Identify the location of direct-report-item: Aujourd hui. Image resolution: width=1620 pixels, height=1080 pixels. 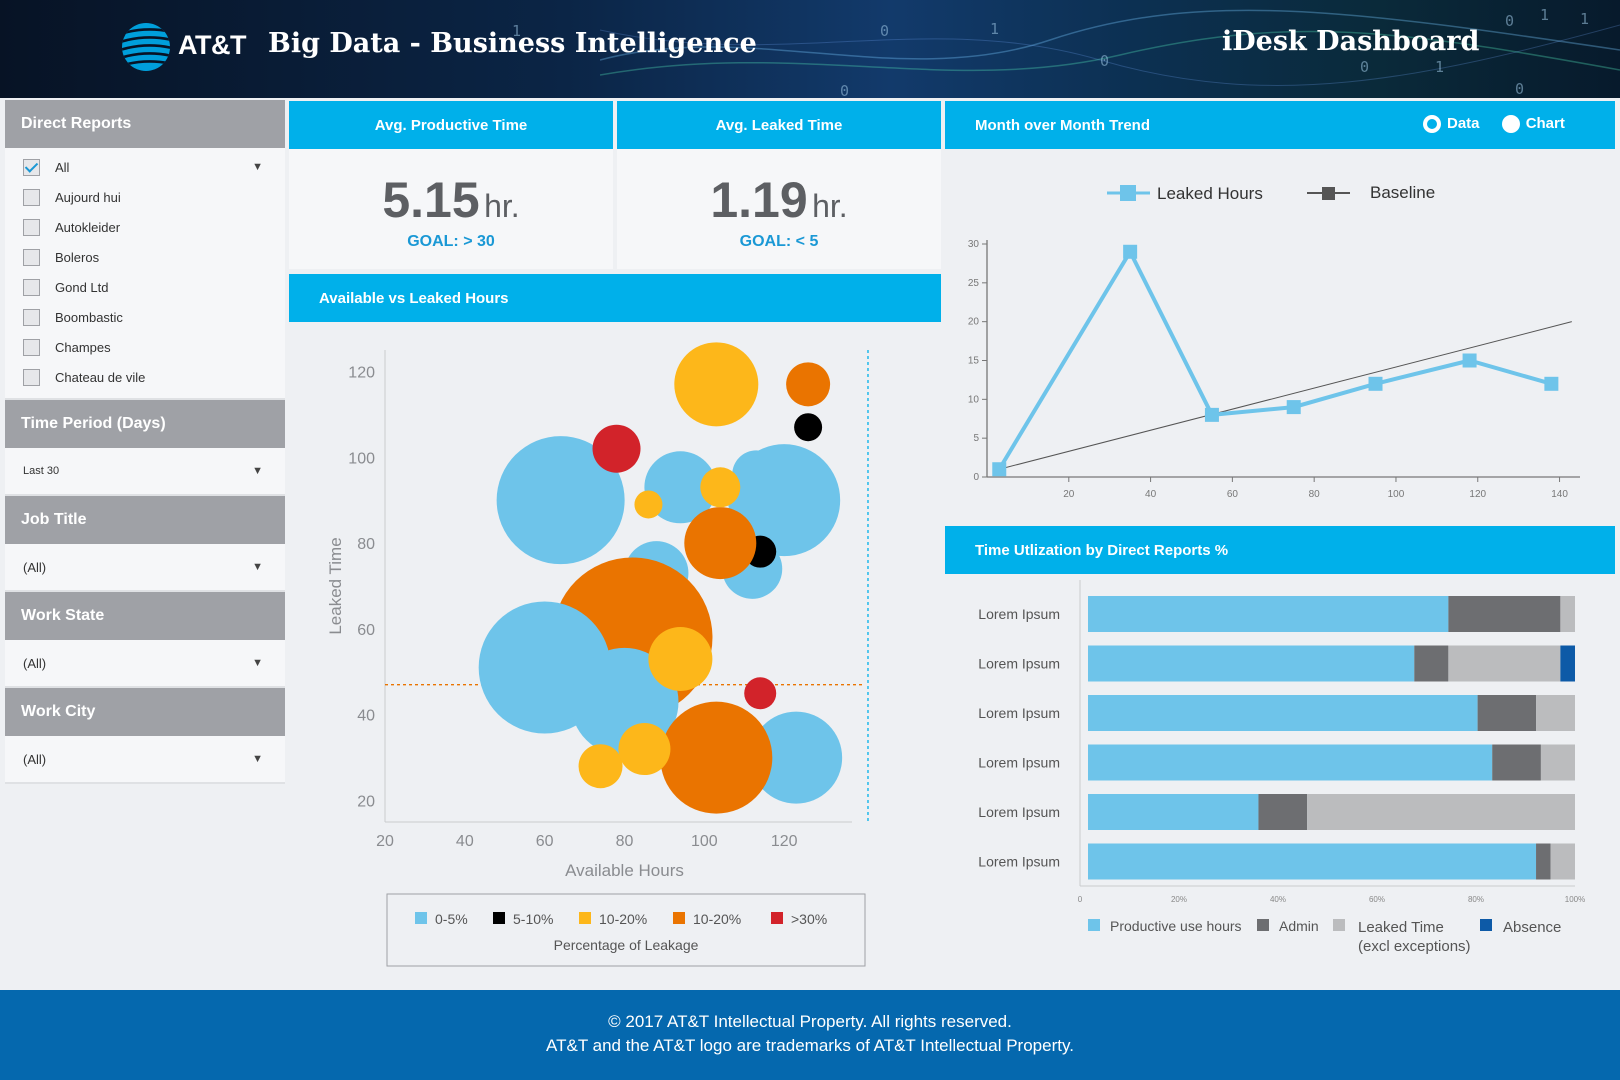
(145, 197).